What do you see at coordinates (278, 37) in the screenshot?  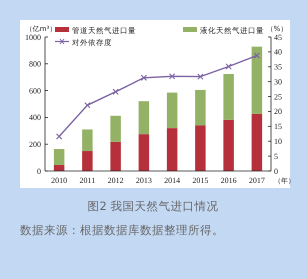 I see `y2-tick-label: 45` at bounding box center [278, 37].